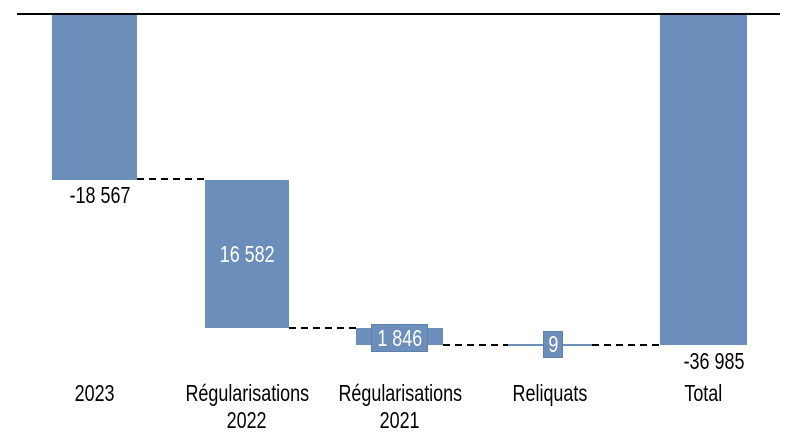  What do you see at coordinates (94, 97) in the screenshot?
I see `bar-2023` at bounding box center [94, 97].